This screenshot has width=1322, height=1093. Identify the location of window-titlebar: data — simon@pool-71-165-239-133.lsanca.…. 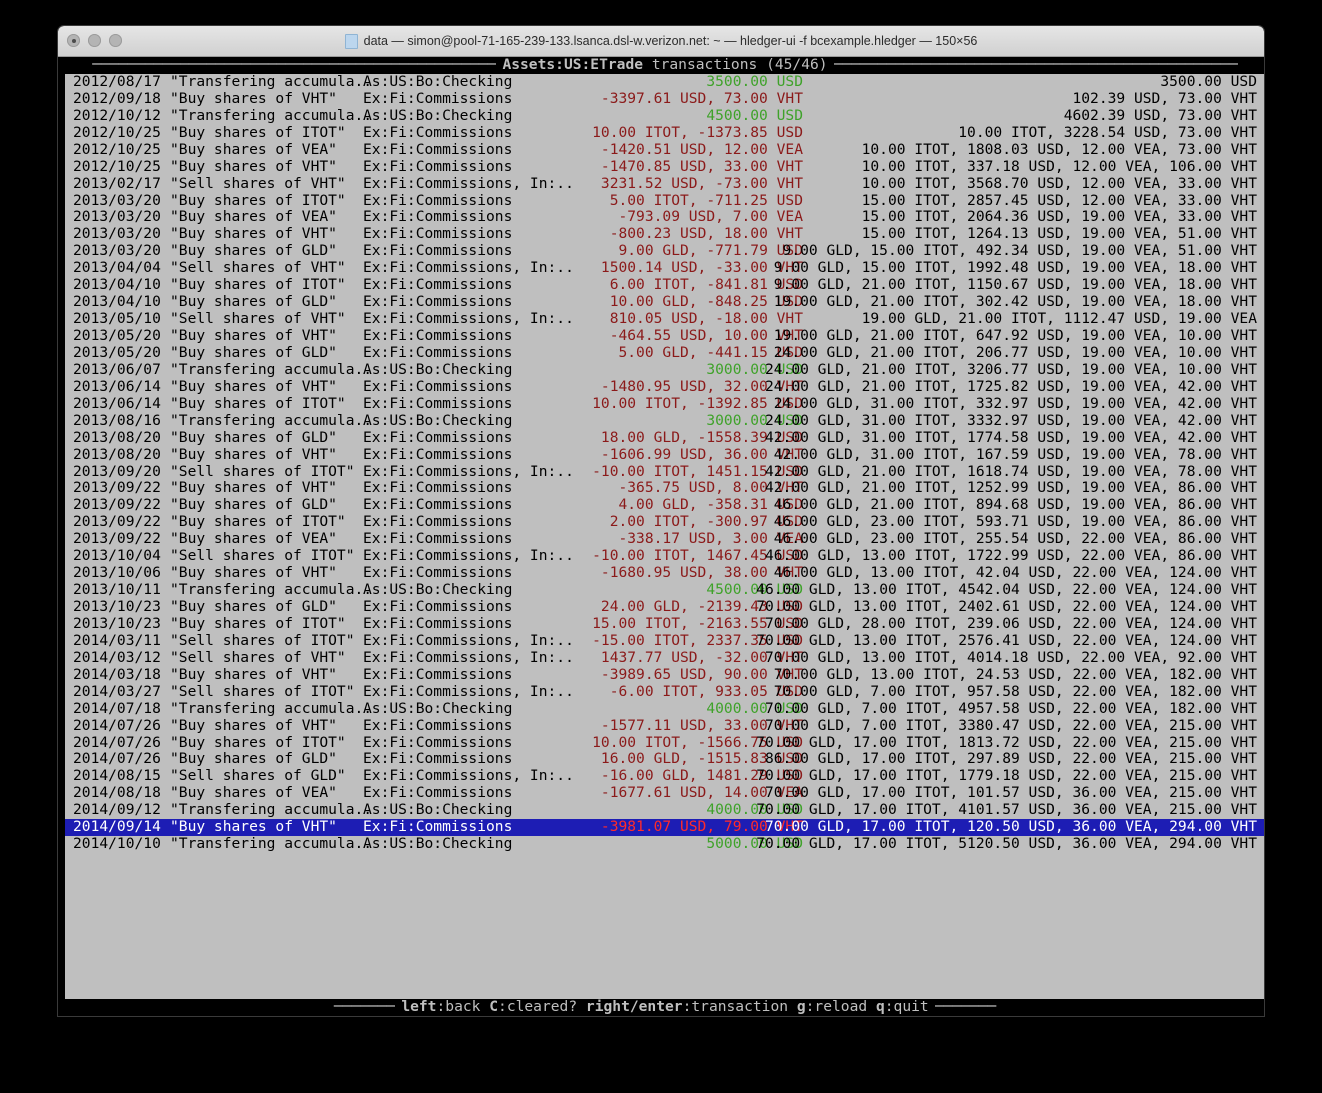
(661, 41).